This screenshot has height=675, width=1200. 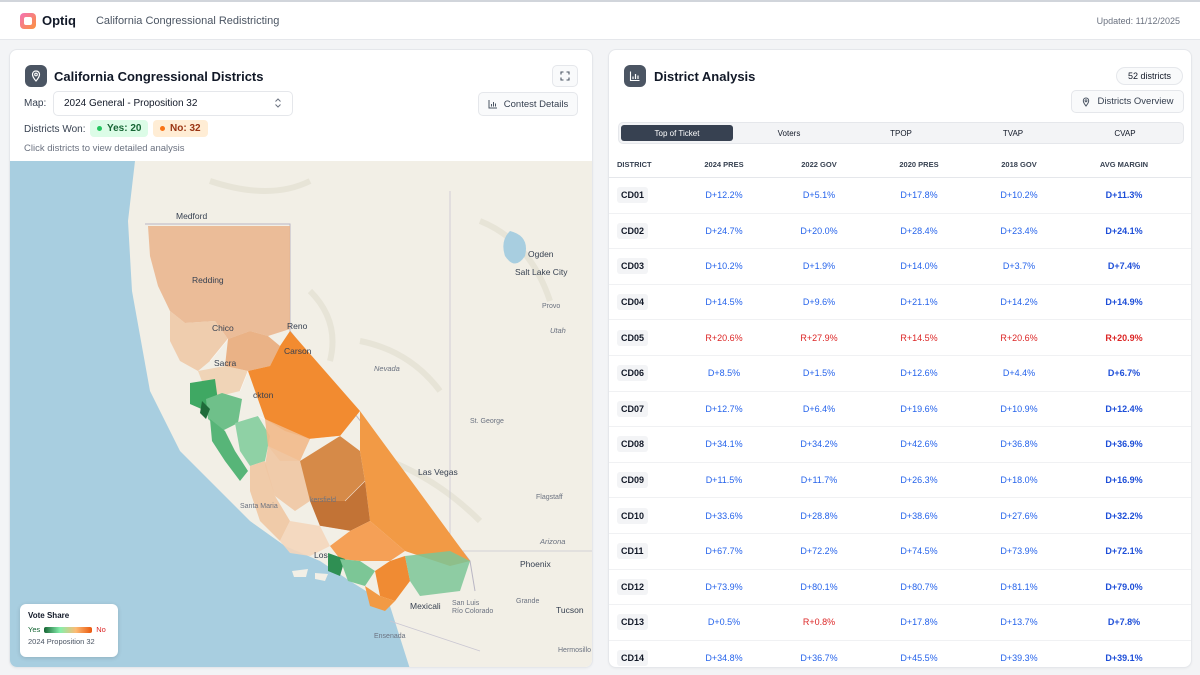 What do you see at coordinates (1019, 230) in the screenshot?
I see `margin-cell: D+23.4%` at bounding box center [1019, 230].